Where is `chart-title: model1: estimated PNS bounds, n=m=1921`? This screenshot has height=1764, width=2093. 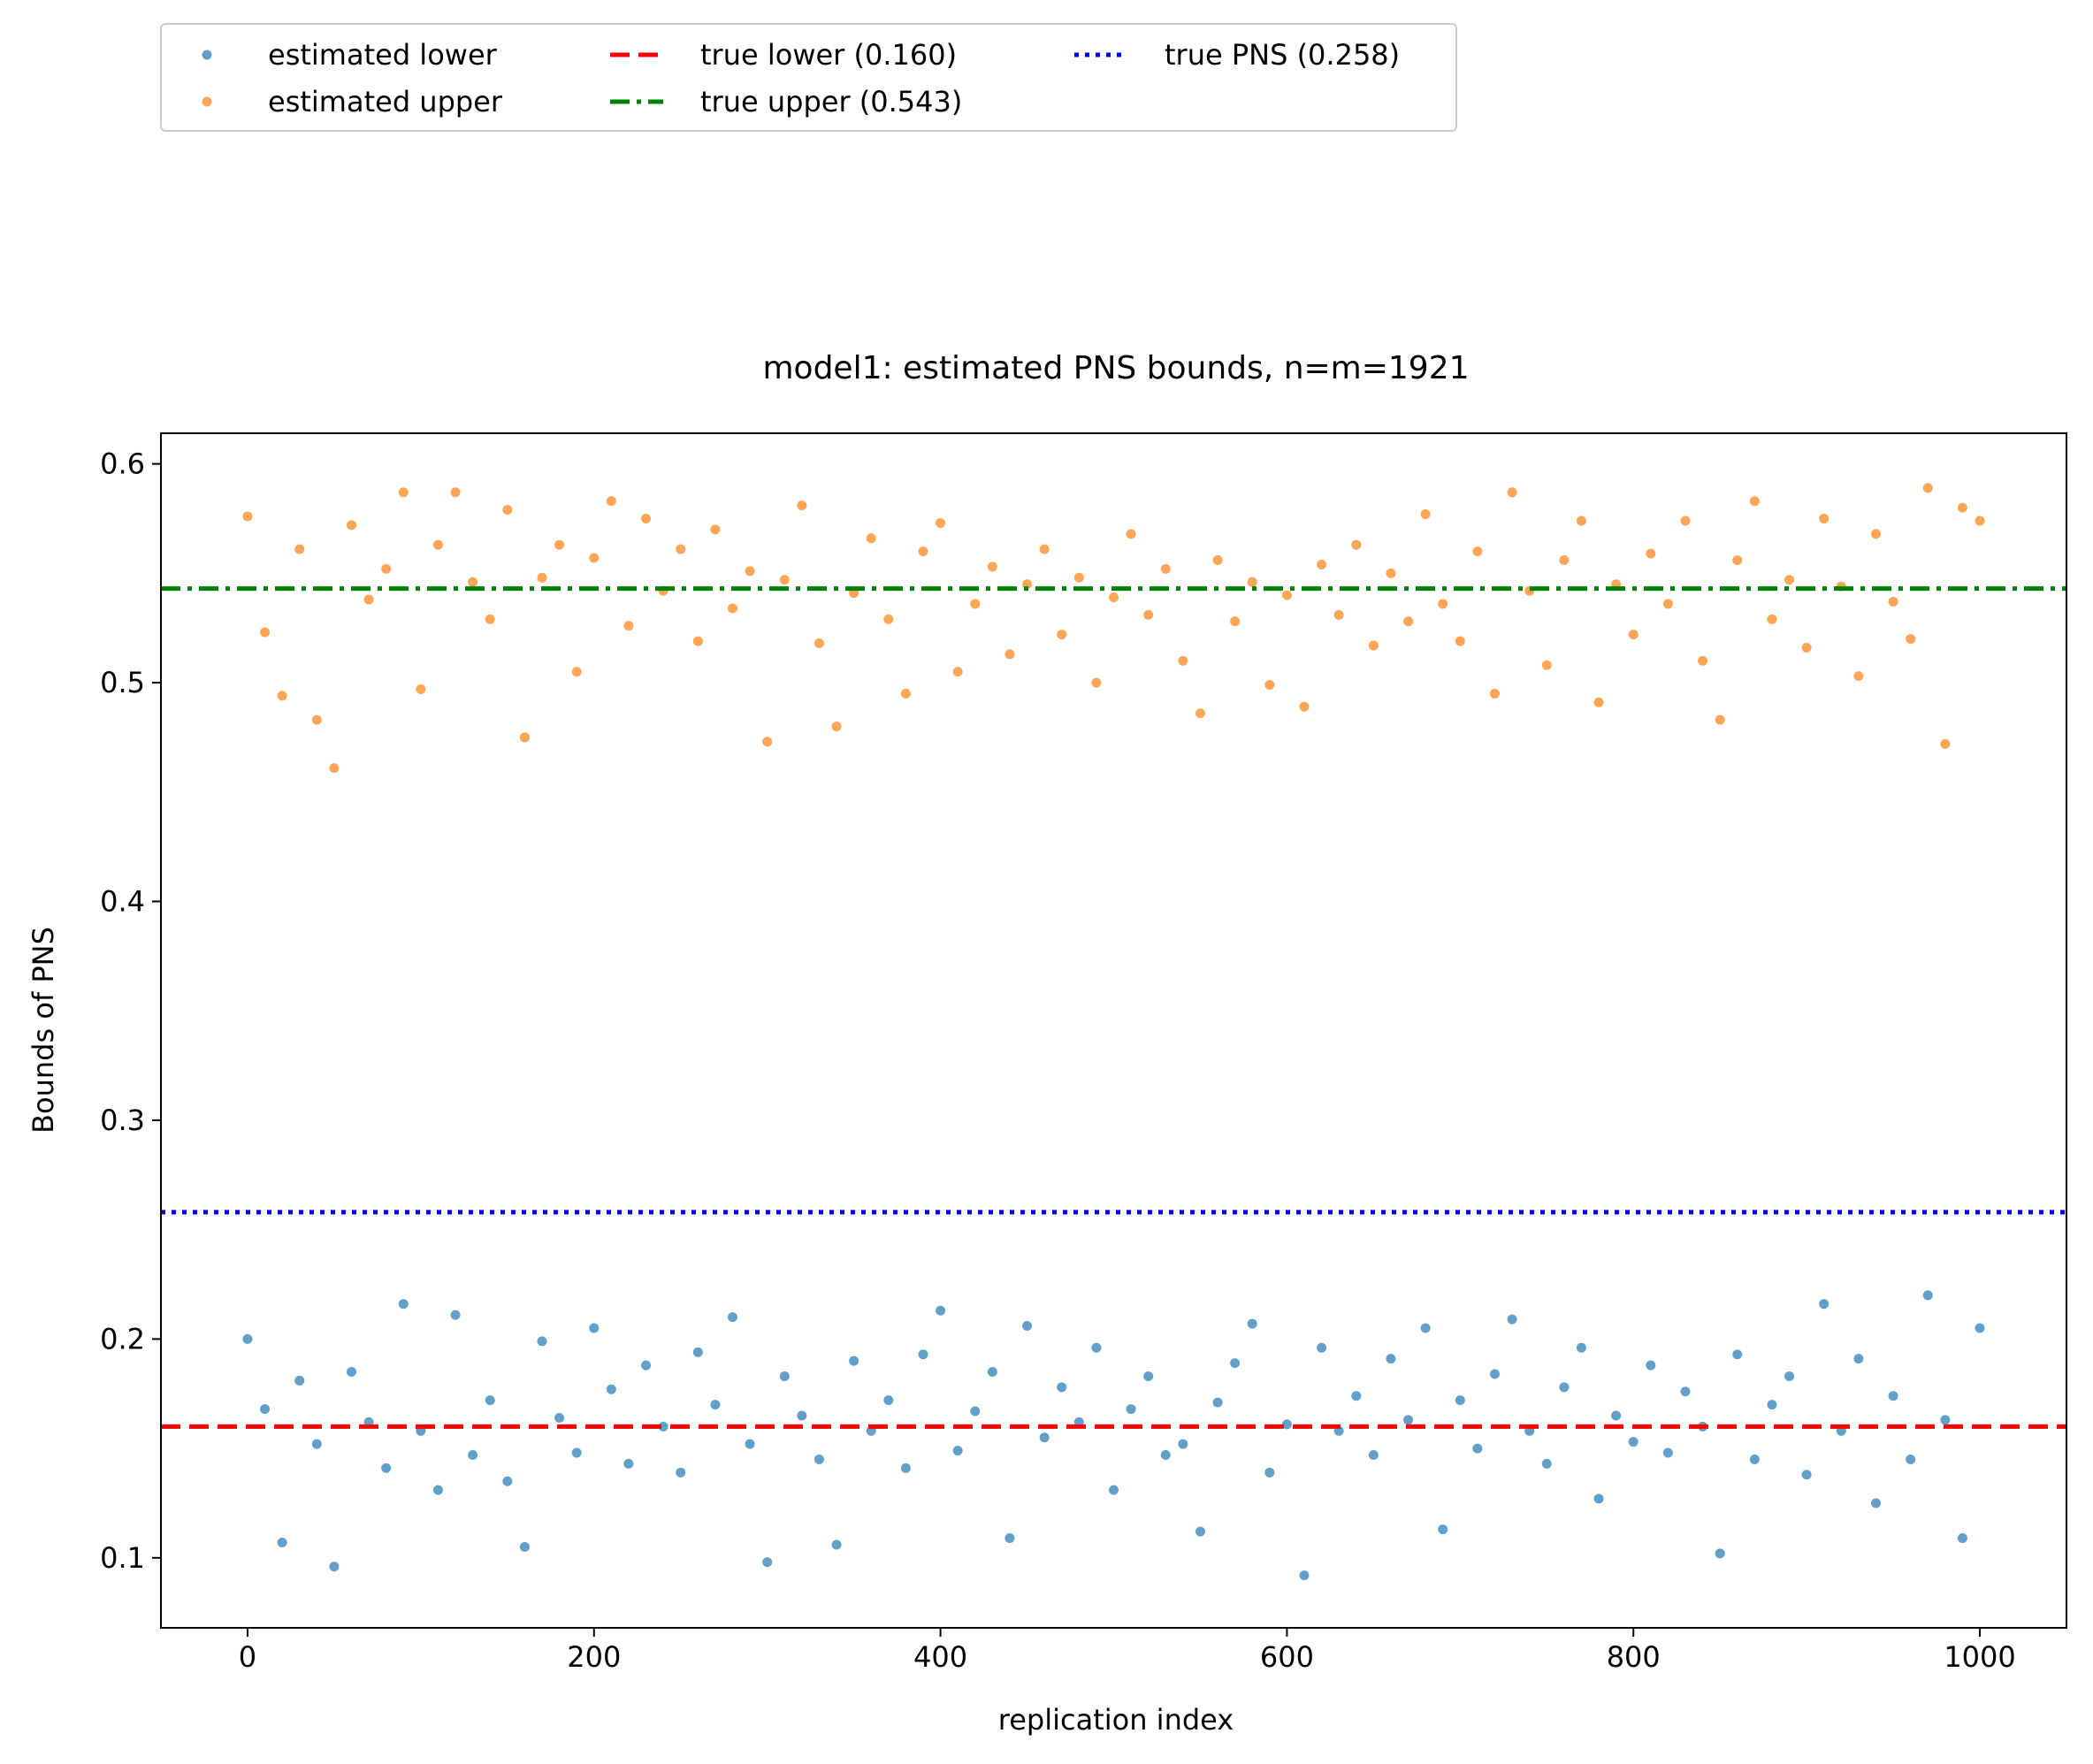 chart-title: model1: estimated PNS bounds, n=m=1921 is located at coordinates (1115, 368).